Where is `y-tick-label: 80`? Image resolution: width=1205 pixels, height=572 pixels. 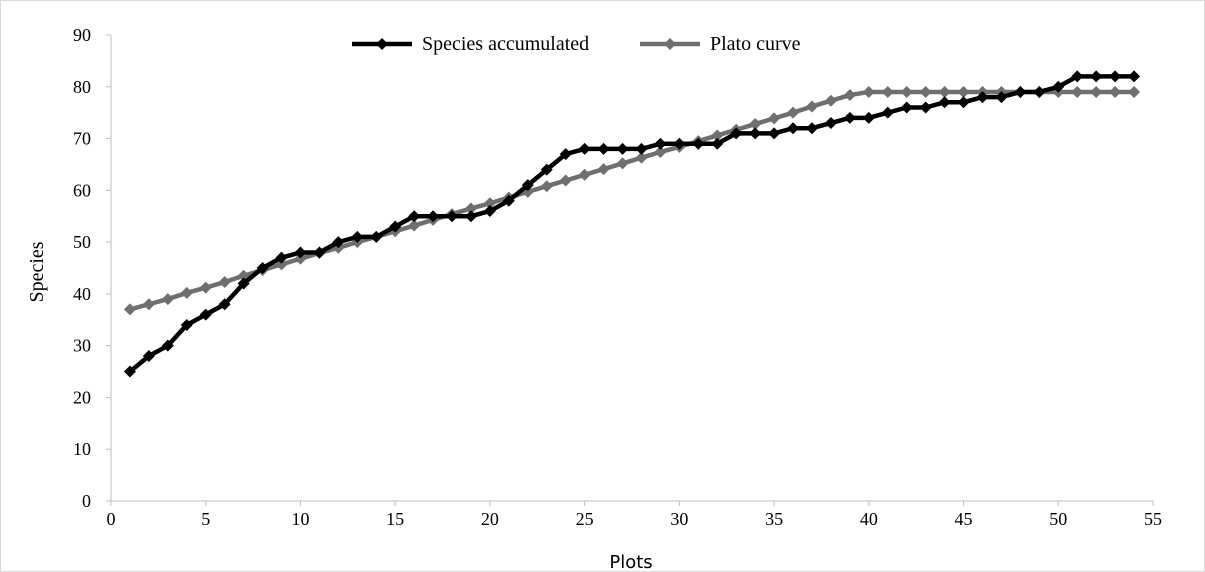
y-tick-label: 80 is located at coordinates (82, 87).